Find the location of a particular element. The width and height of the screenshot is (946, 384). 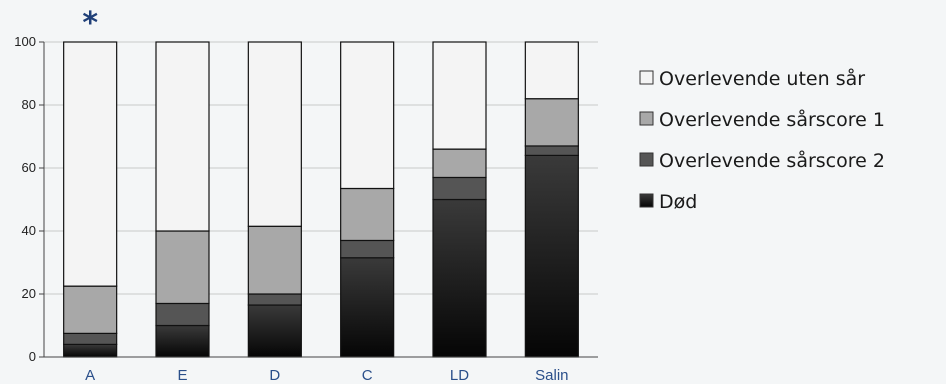

y-tick-label-0: 0 is located at coordinates (32, 356).